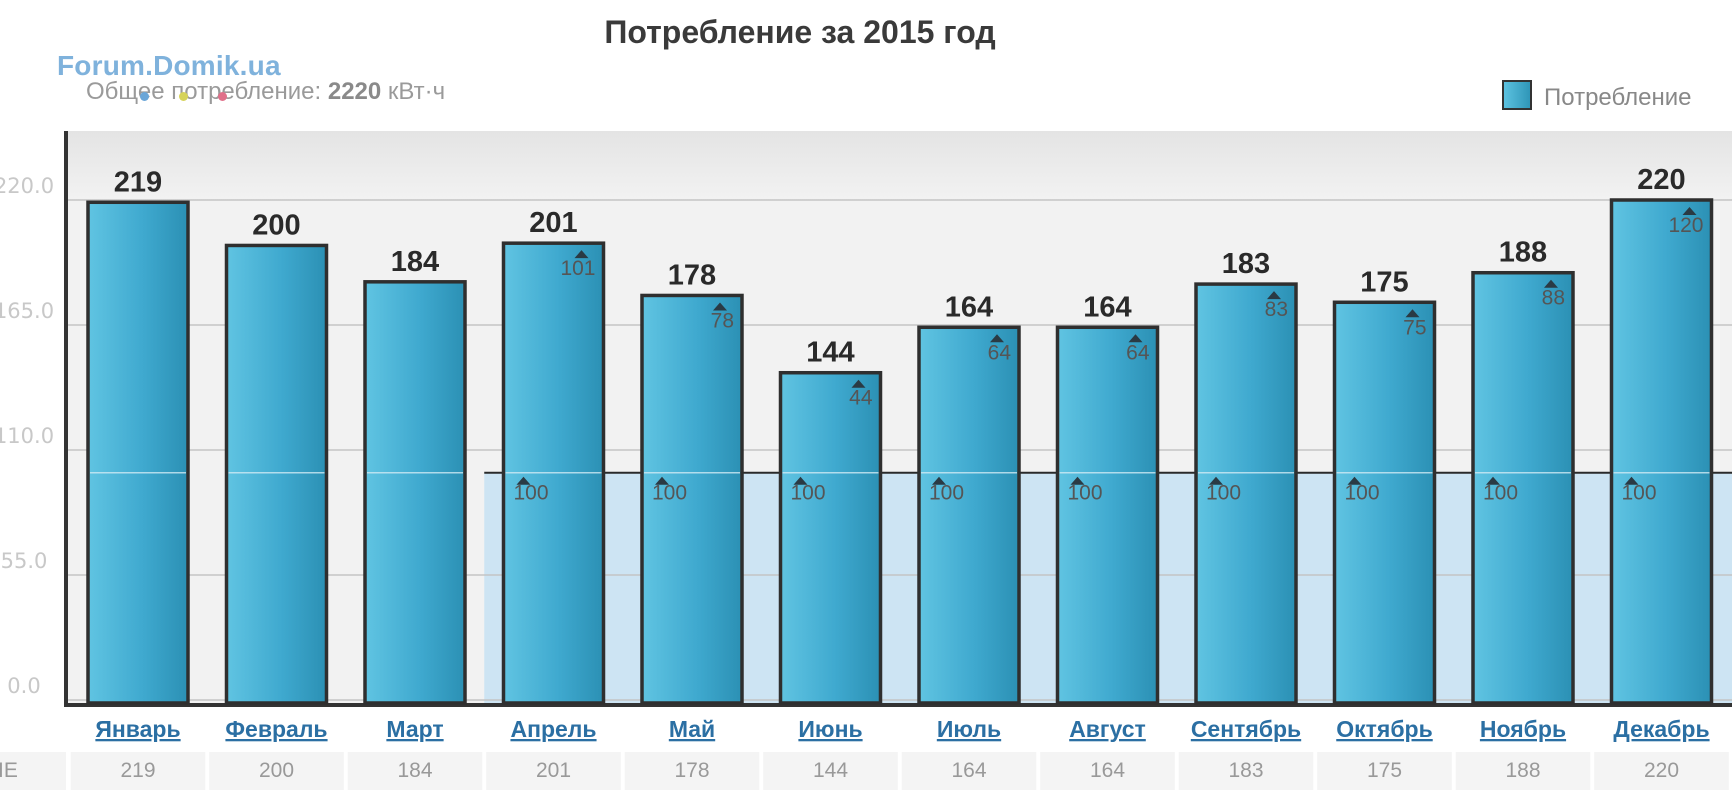 This screenshot has height=790, width=1732. What do you see at coordinates (692, 729) in the screenshot?
I see `category-link: Май` at bounding box center [692, 729].